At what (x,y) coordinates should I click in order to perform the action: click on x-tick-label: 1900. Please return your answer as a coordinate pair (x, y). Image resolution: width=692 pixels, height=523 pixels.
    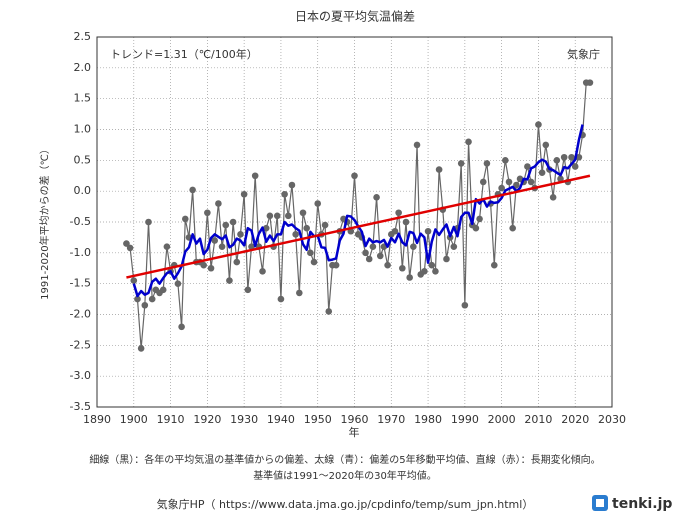
    Looking at the image, I should click on (134, 419).